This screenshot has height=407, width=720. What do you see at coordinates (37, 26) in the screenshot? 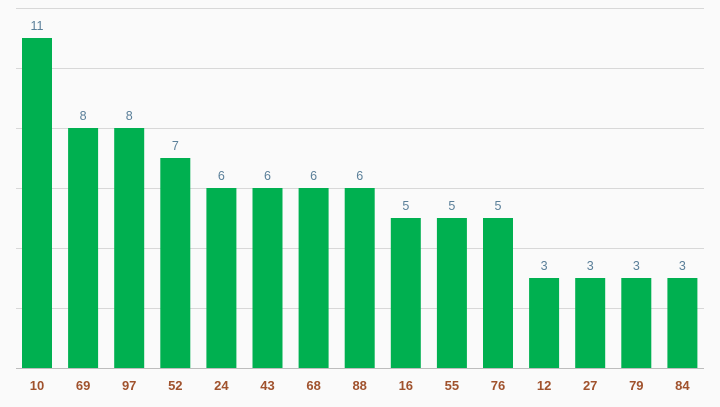
I see `bar-value-label: 11` at bounding box center [37, 26].